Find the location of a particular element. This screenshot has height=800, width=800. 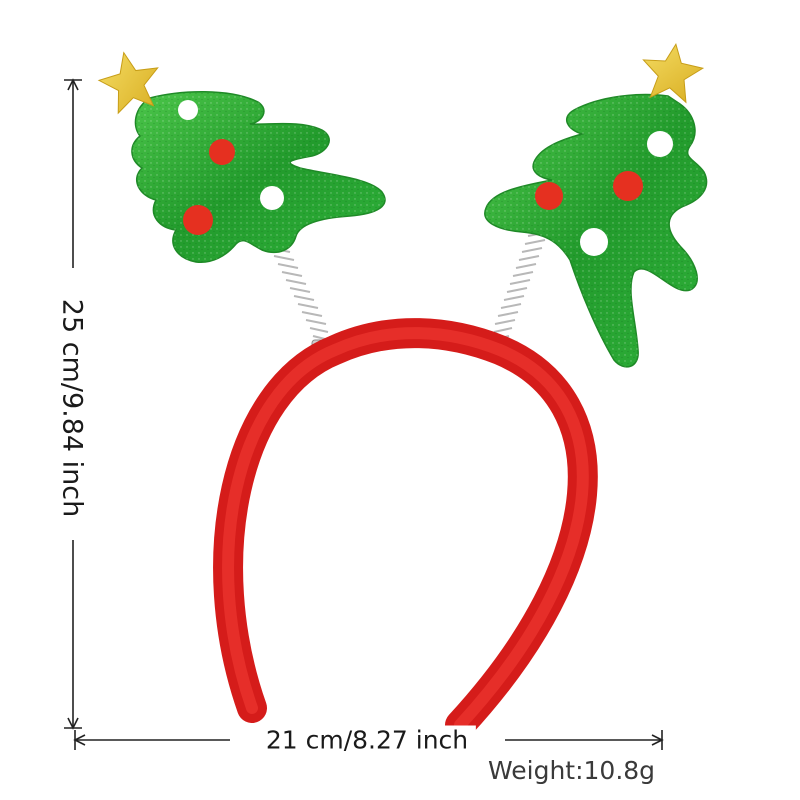

width-label: 21 cm/8.27 inch is located at coordinates (367, 740).